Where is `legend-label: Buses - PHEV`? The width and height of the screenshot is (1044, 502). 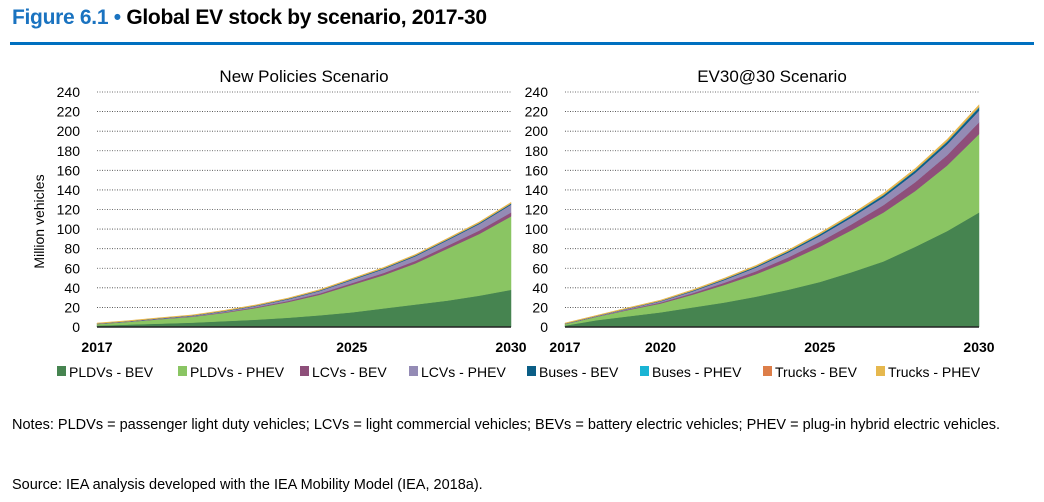
legend-label: Buses - PHEV is located at coordinates (697, 372).